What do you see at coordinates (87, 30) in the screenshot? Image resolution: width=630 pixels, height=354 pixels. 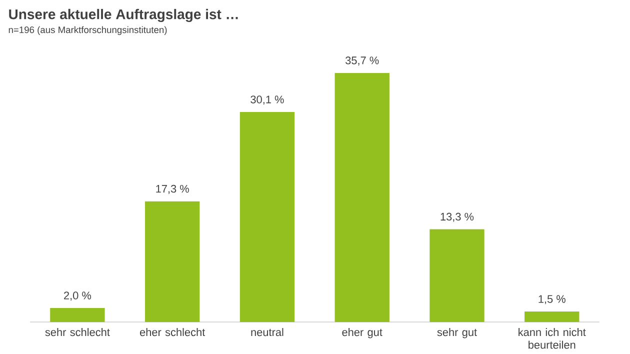 I see `chart-subtitle: n=196 (aus Marktforschungsinstituten)` at bounding box center [87, 30].